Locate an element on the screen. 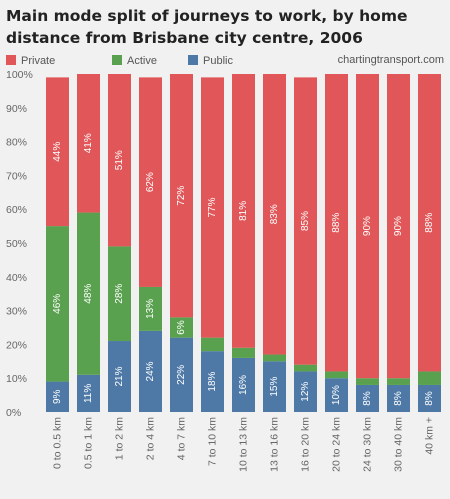 This screenshot has height=499, width=450. y-tick-label: 70% is located at coordinates (16, 176).